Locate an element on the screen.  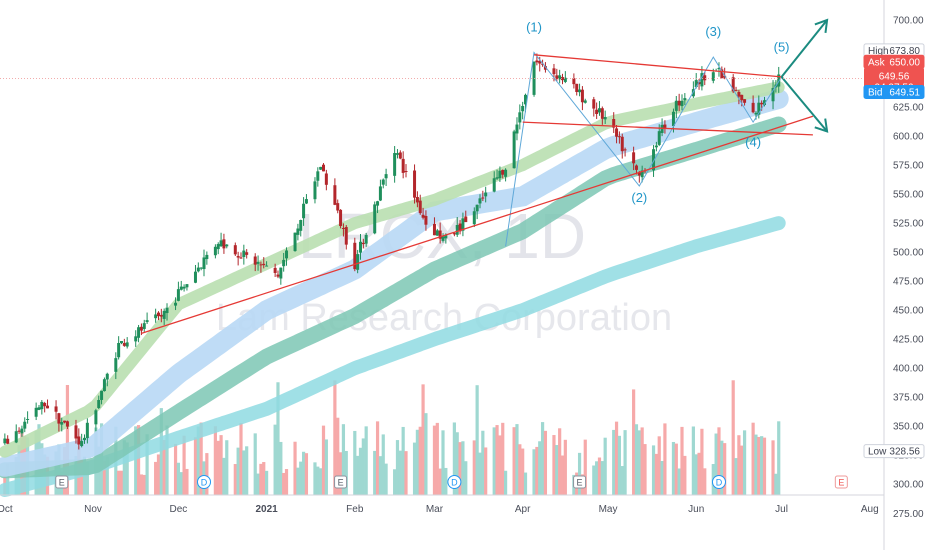
y-tick-label: 350.00 is located at coordinates (908, 427).